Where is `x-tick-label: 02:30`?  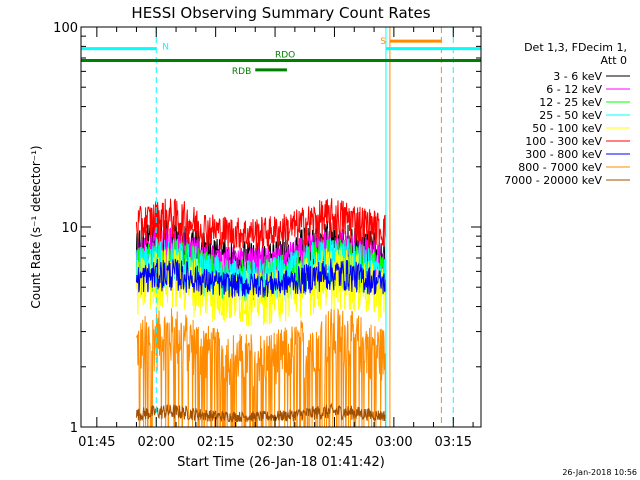
x-tick-label: 02:30 is located at coordinates (274, 442).